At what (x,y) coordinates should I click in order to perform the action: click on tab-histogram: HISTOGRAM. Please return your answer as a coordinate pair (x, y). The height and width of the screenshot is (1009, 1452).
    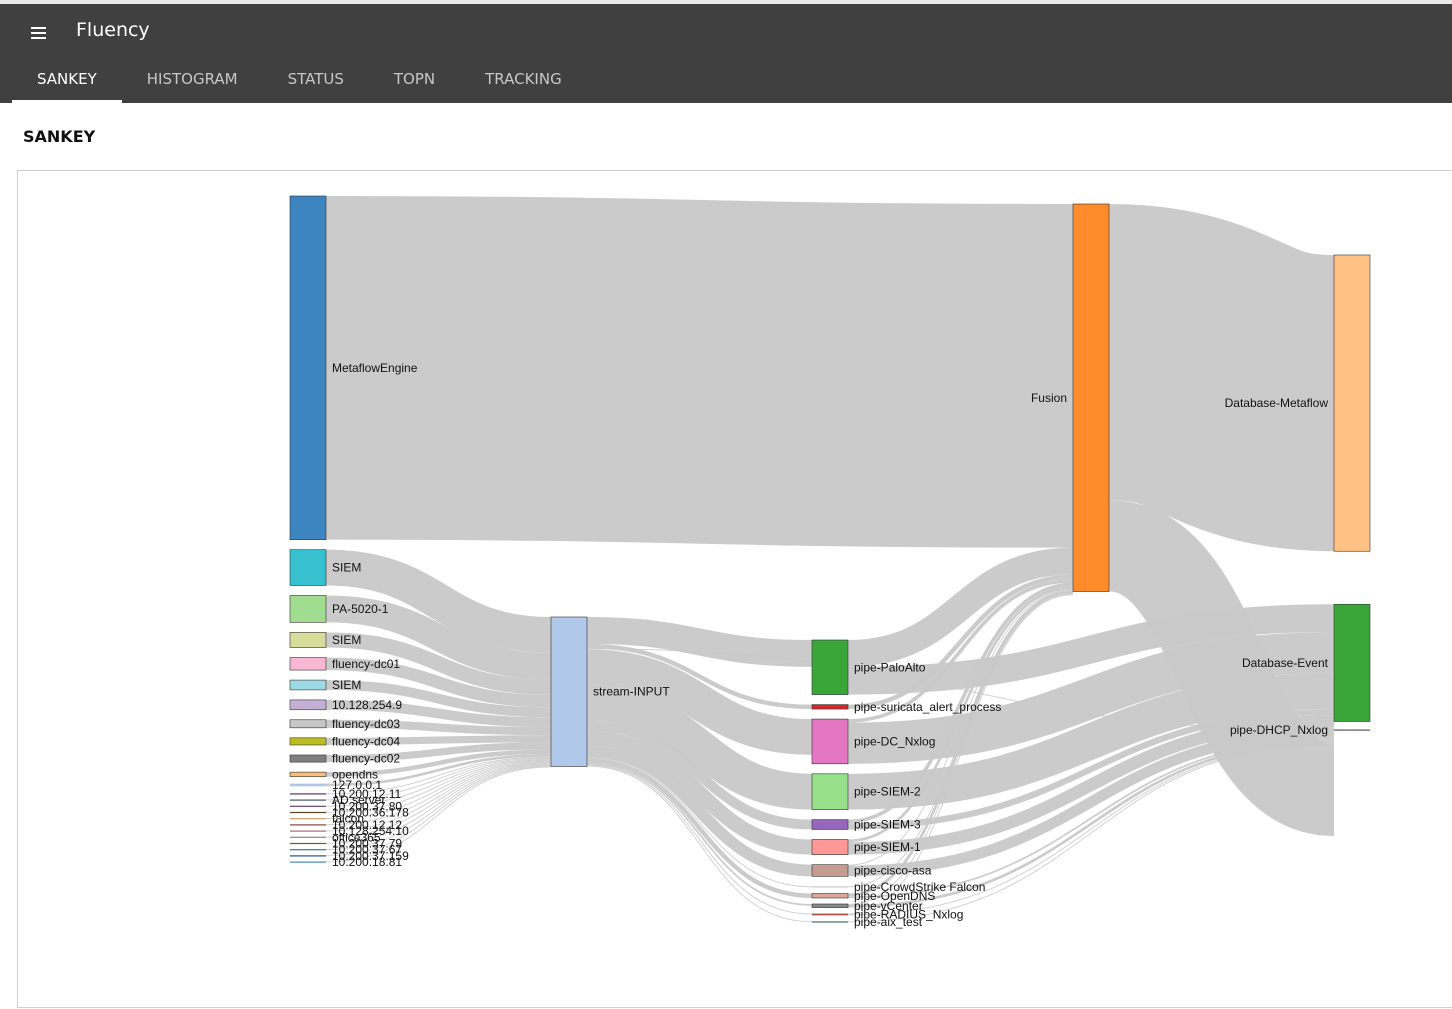
    Looking at the image, I should click on (192, 79).